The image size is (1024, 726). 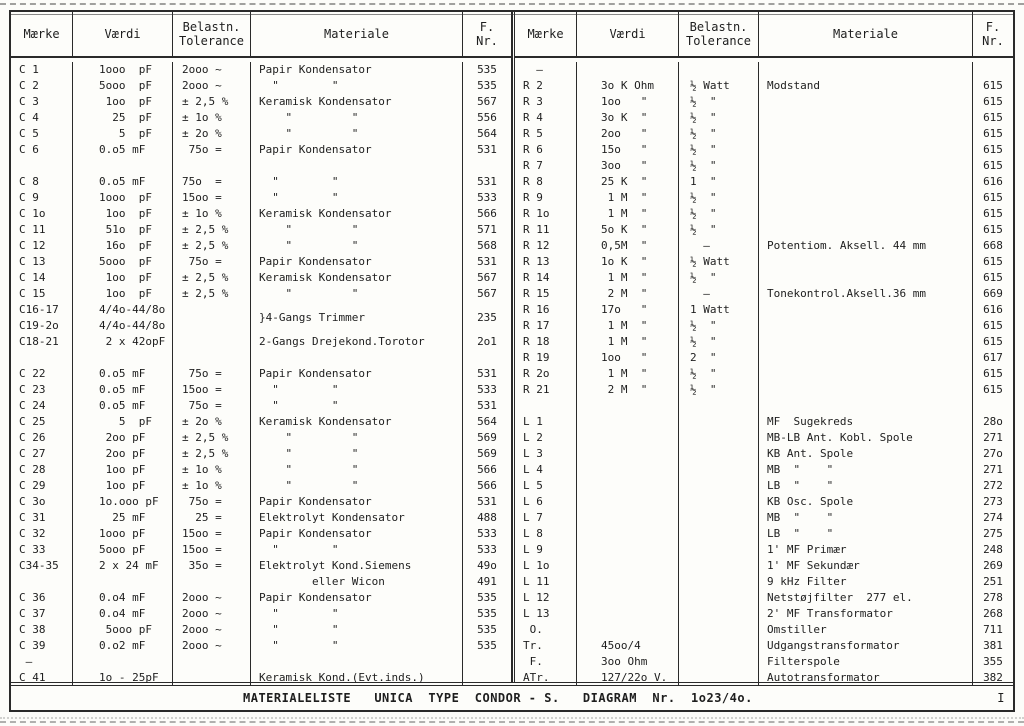 I want to click on cell-tolerance: 25 =, so click(x=212, y=518).